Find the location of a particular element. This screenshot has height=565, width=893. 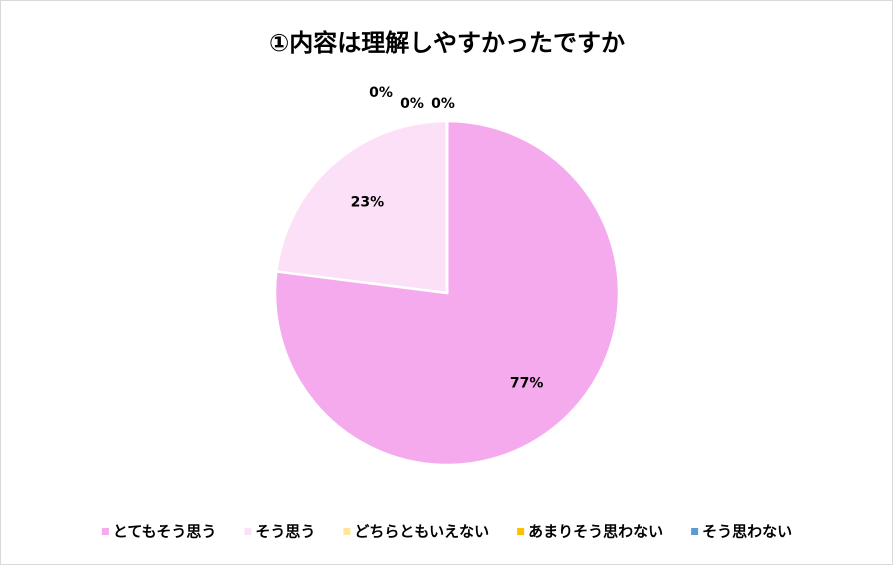

pie-slice is located at coordinates (361, 207).